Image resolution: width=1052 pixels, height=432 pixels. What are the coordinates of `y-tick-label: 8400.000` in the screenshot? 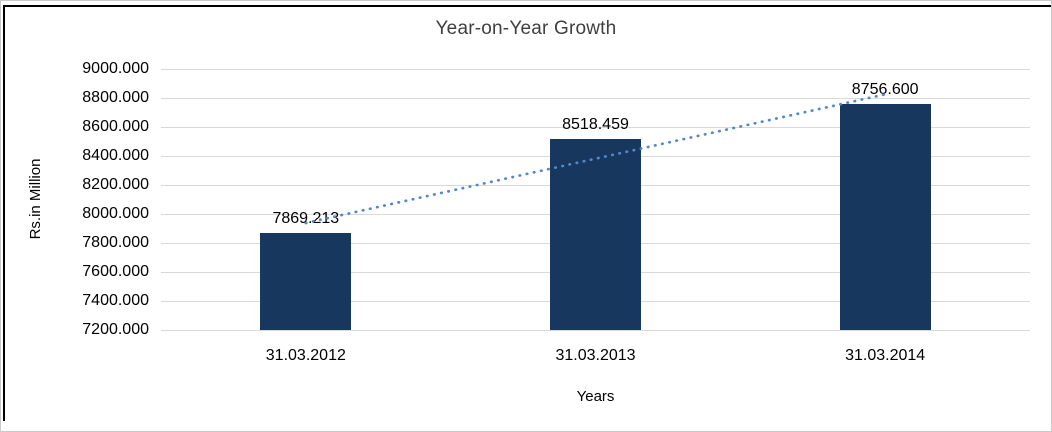 It's located at (115, 155).